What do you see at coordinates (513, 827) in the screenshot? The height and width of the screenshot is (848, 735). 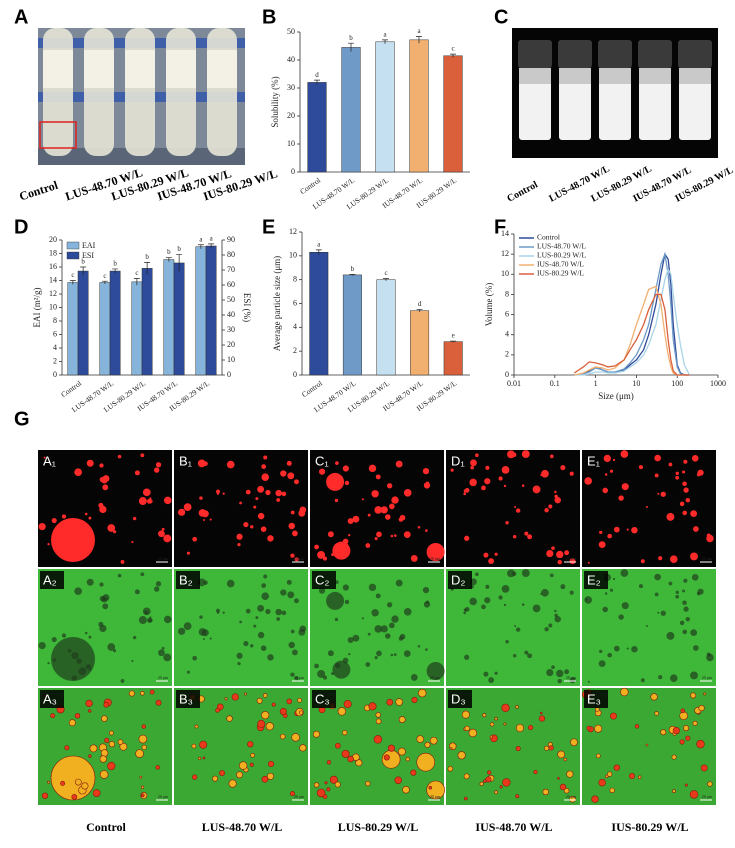 I see `column-label: IUS-48.70 W/L` at bounding box center [513, 827].